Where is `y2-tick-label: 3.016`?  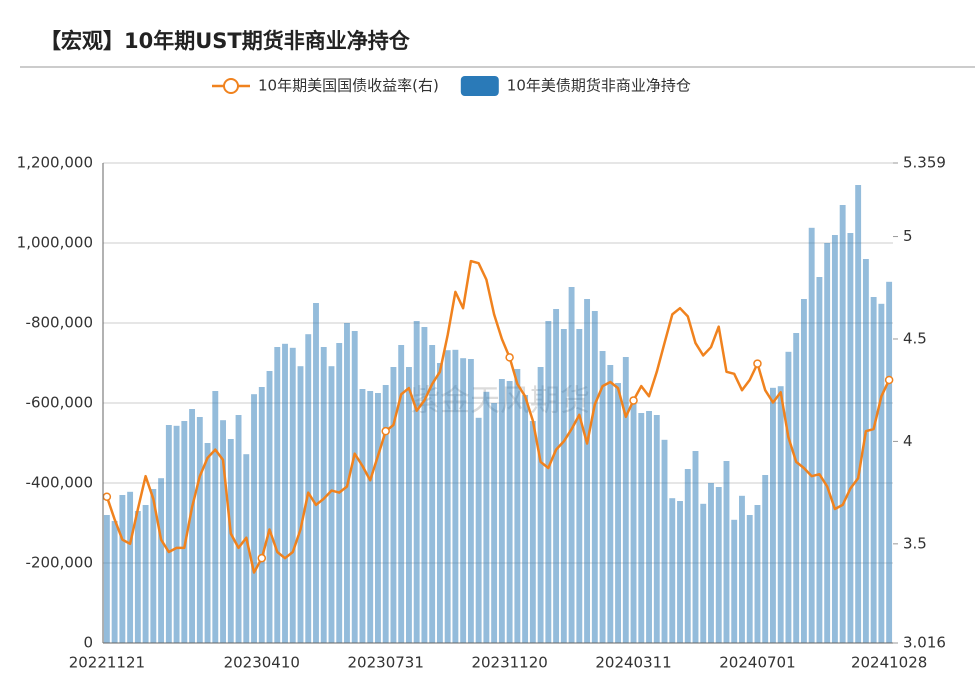
y2-tick-label: 3.016 is located at coordinates (924, 643).